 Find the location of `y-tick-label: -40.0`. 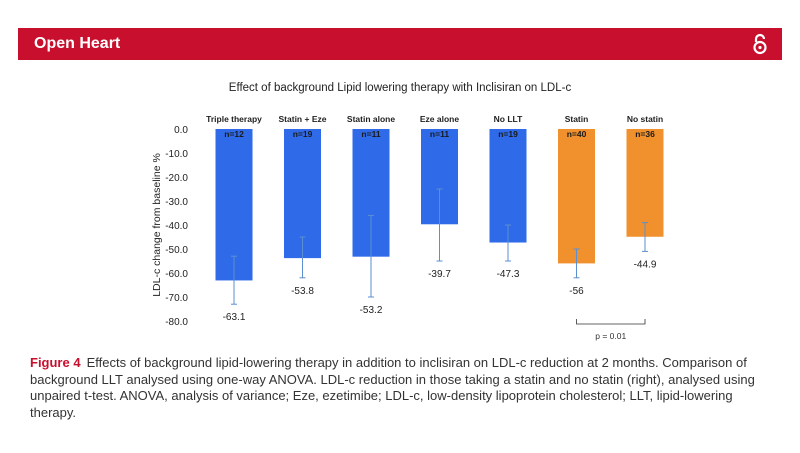

y-tick-label: -40.0 is located at coordinates (176, 226).